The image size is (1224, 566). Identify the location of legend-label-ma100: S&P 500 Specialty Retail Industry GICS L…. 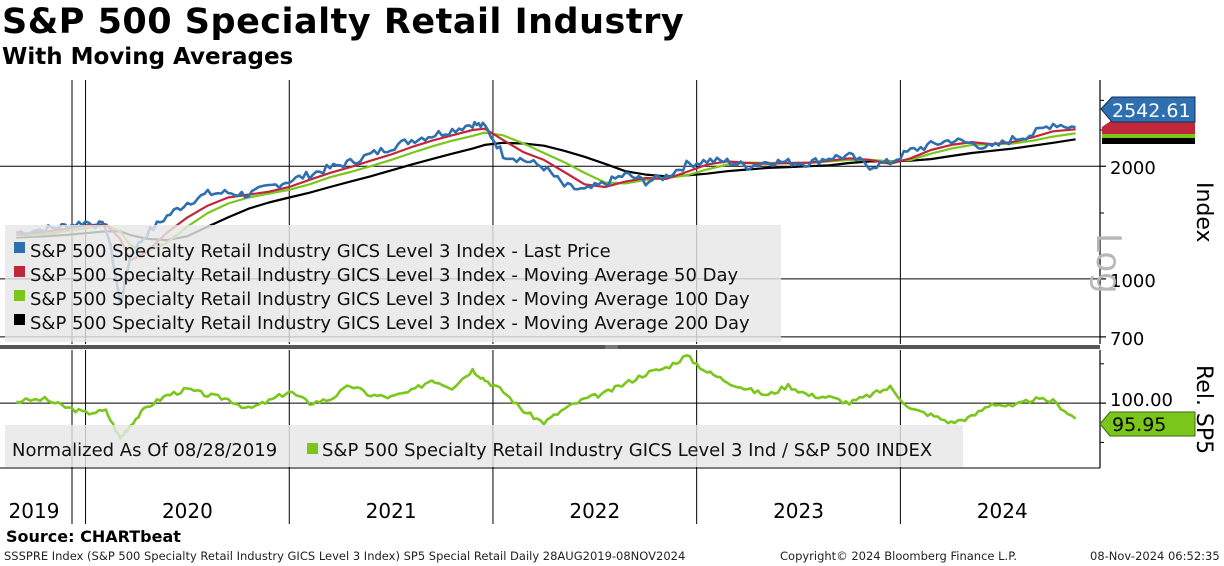
(390, 299).